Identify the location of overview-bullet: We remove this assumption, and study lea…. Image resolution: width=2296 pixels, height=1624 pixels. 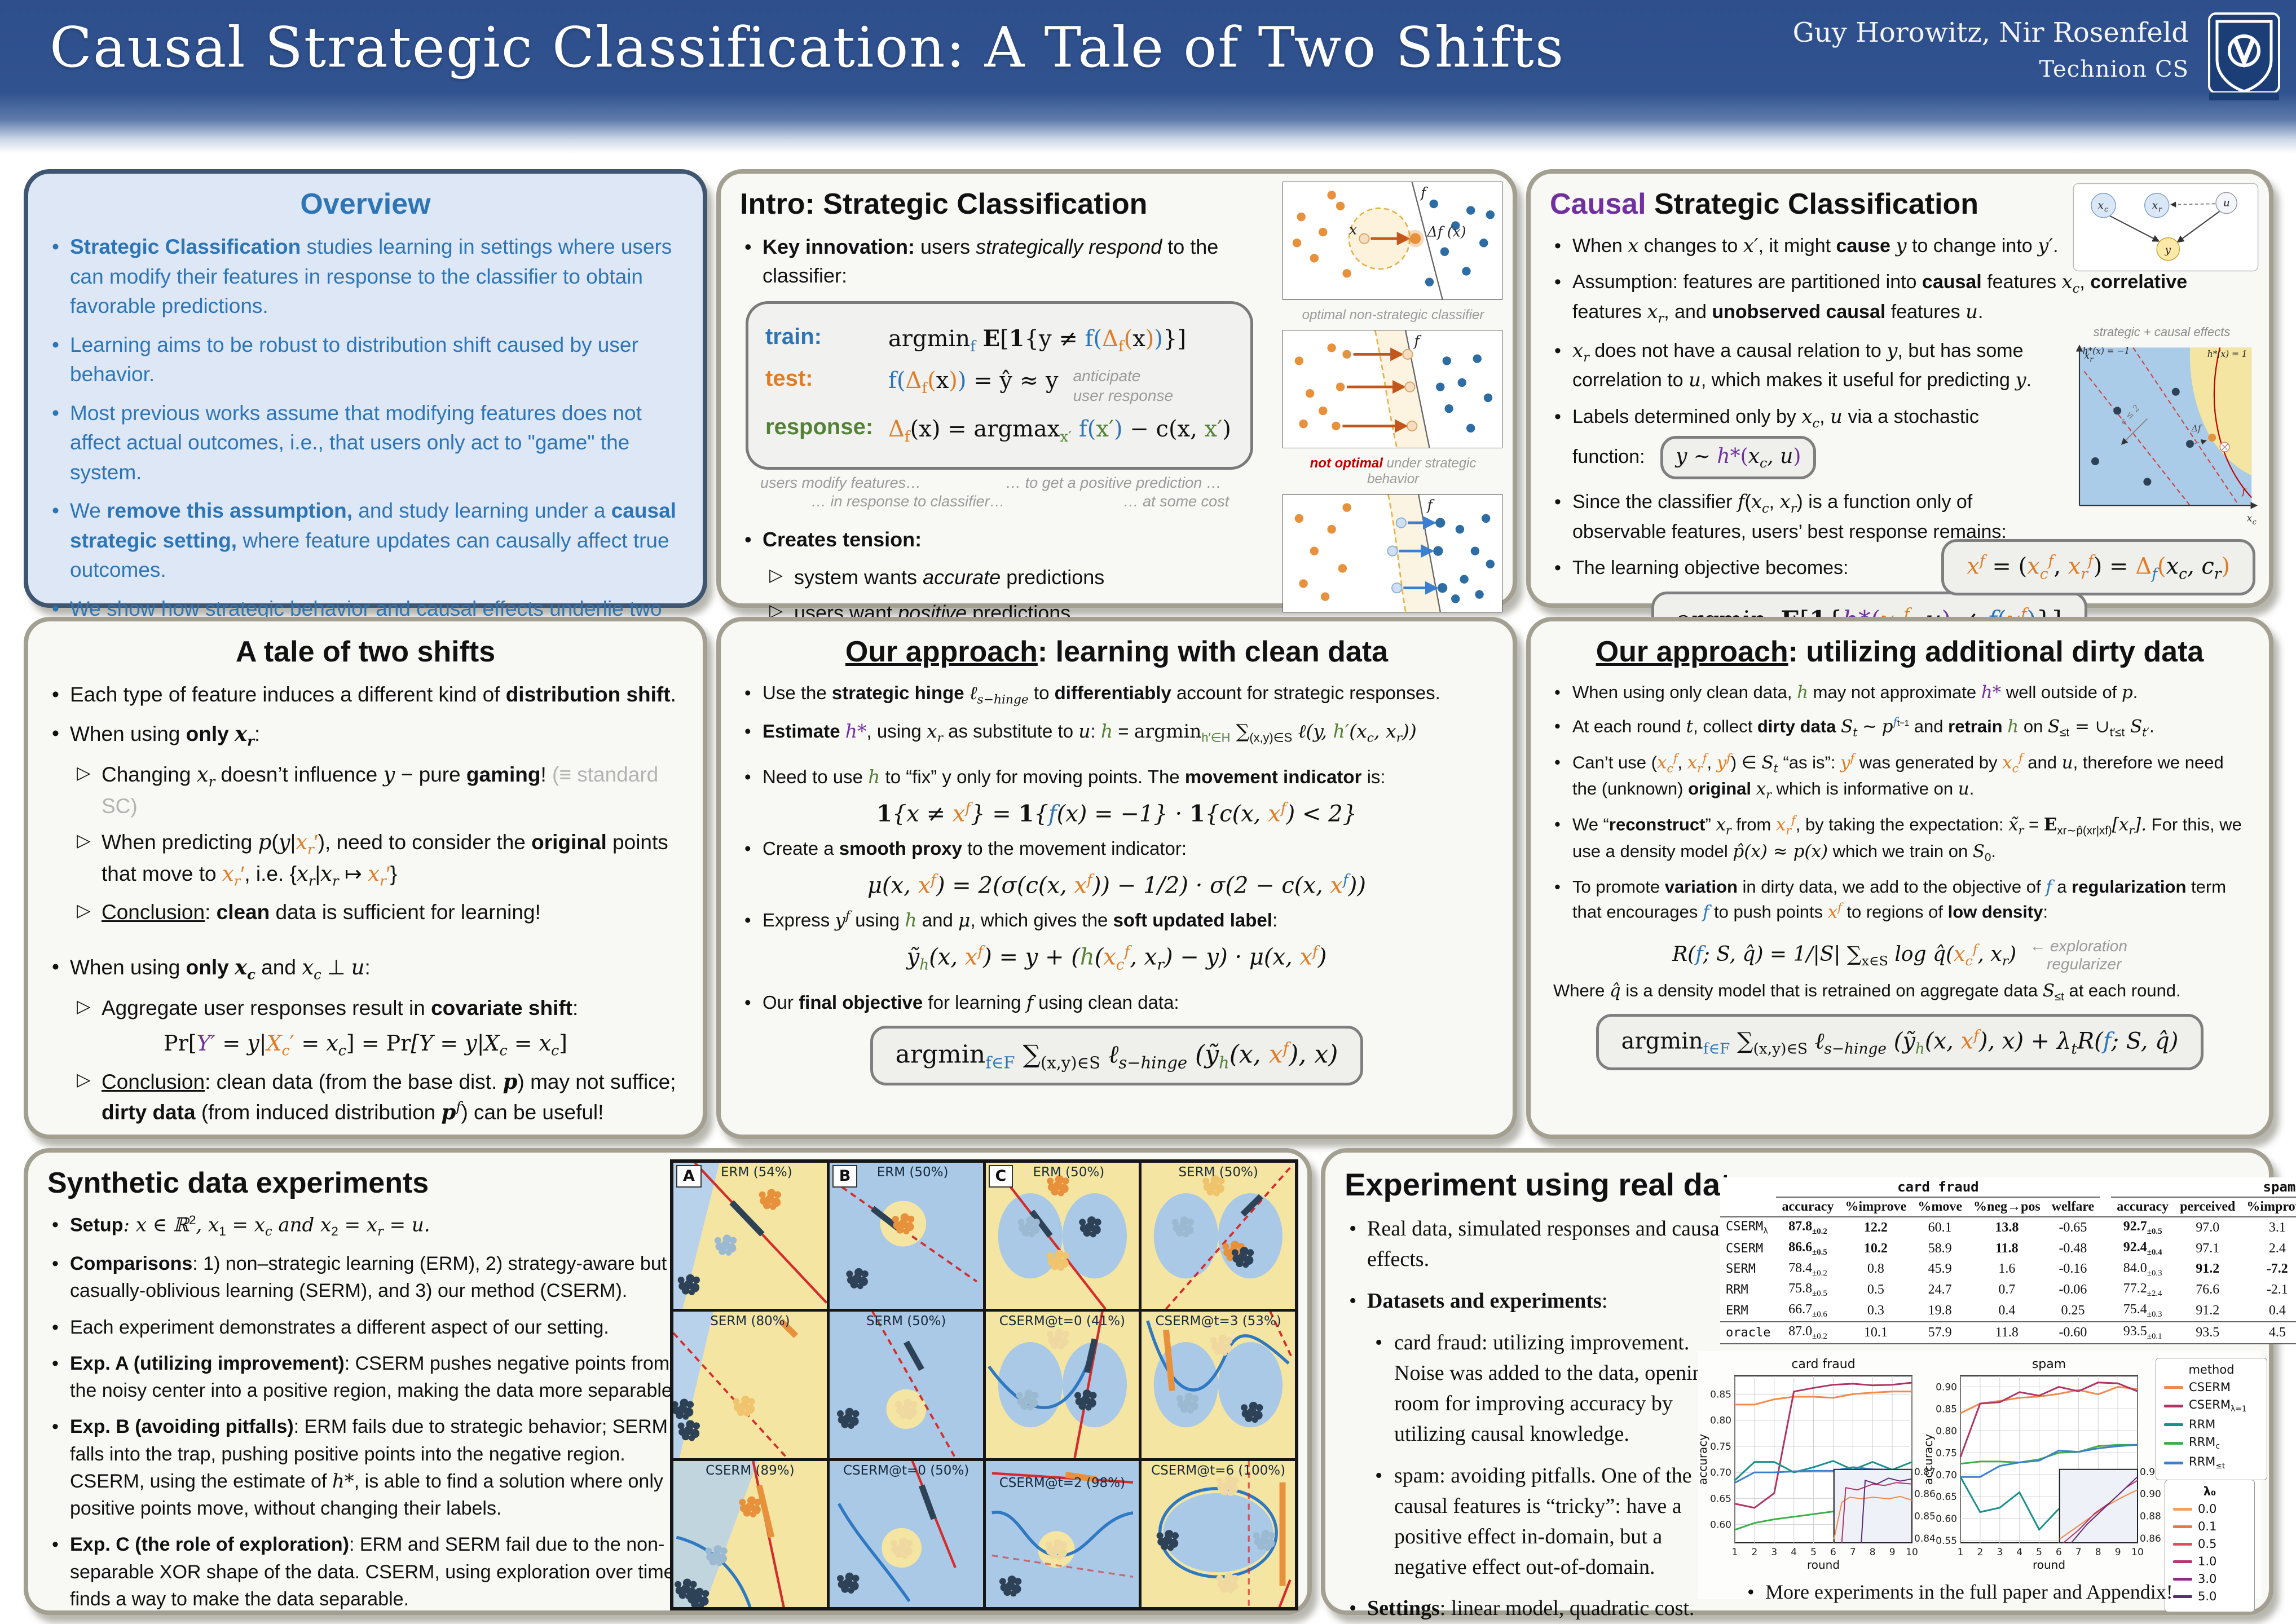
(365, 540).